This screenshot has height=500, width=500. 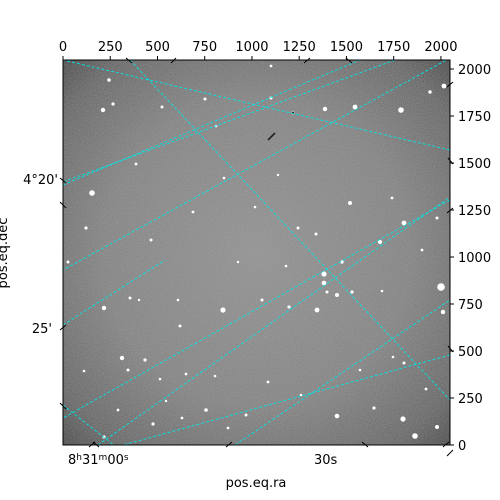 What do you see at coordinates (110, 47) in the screenshot?
I see `x-pixel-tick-label: 250` at bounding box center [110, 47].